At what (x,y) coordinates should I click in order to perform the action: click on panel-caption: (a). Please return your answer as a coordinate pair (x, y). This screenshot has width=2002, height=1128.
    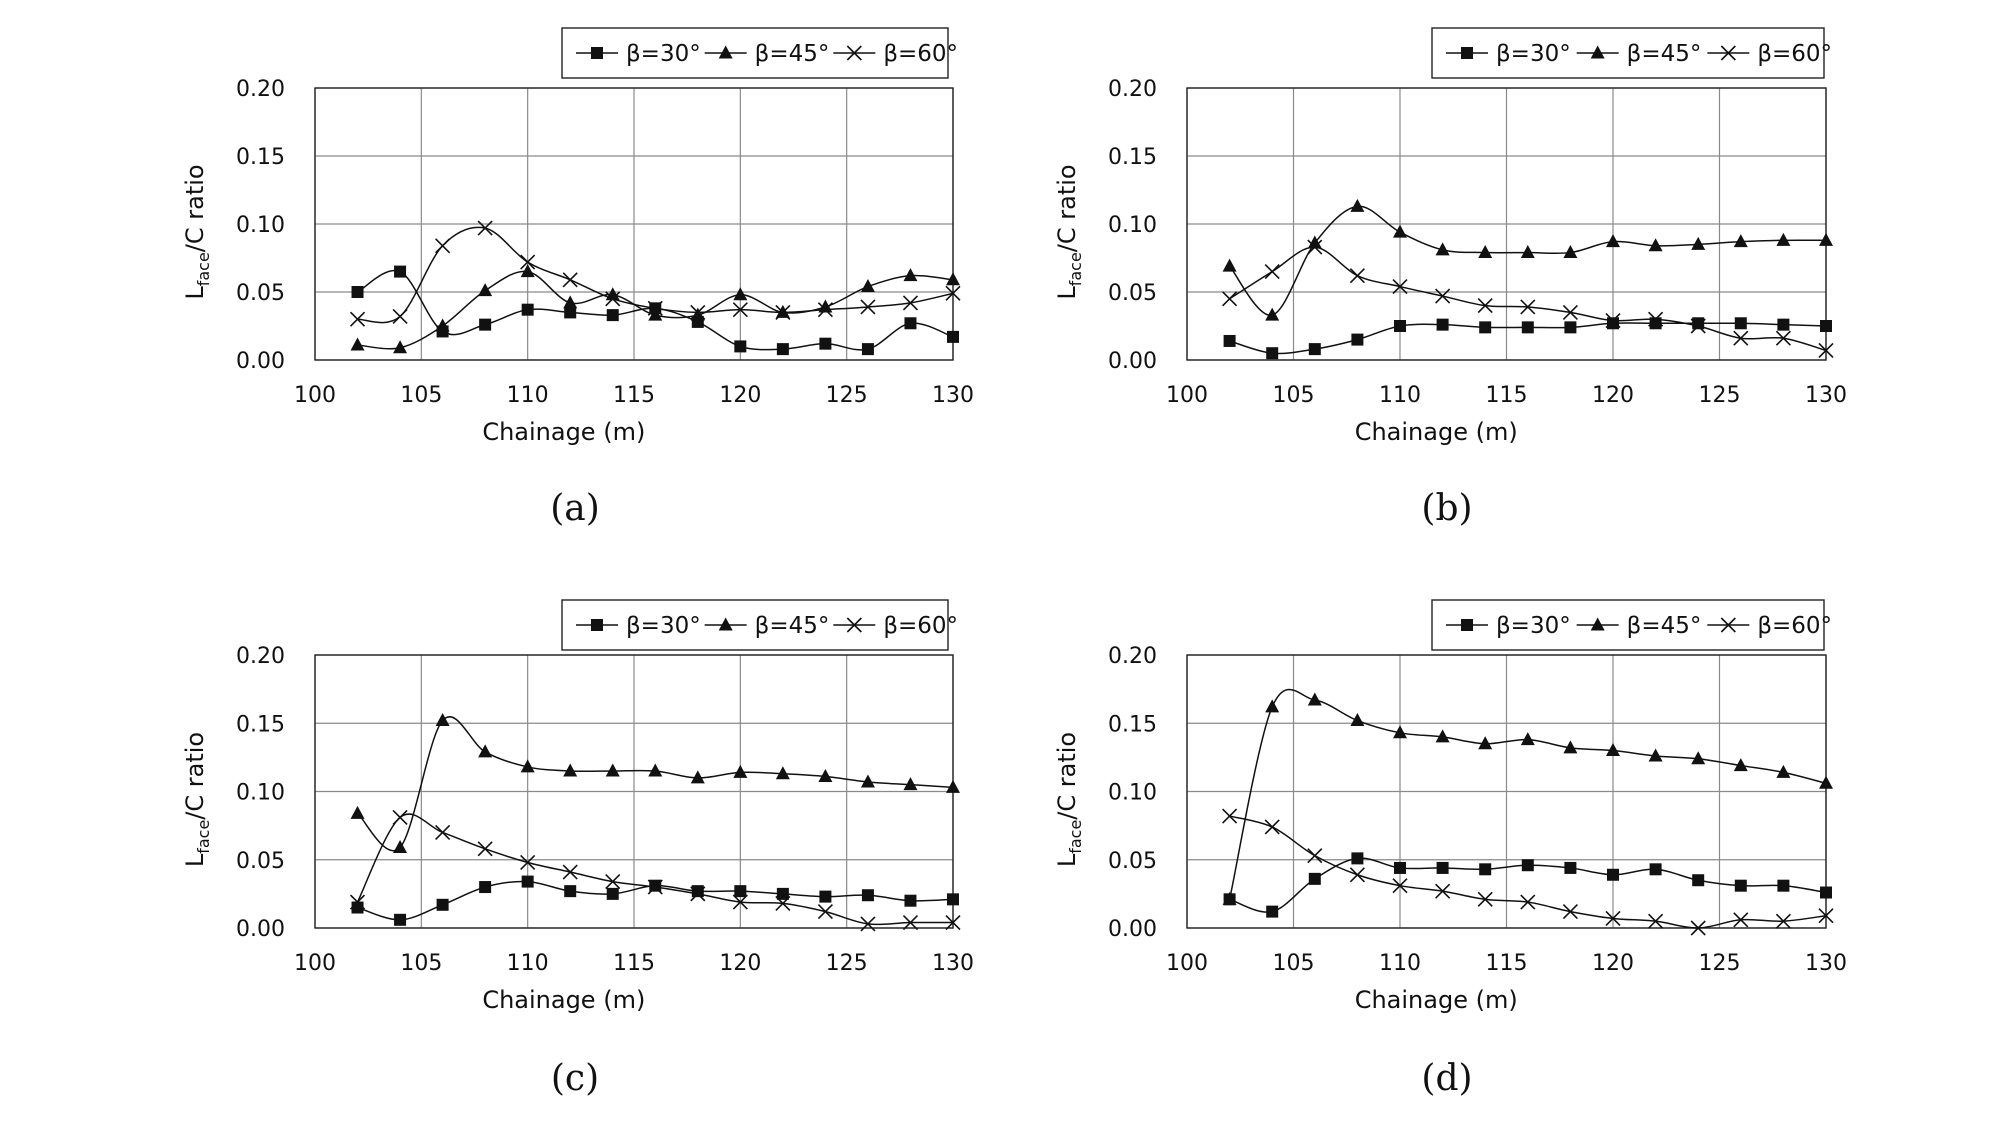
    Looking at the image, I should click on (575, 508).